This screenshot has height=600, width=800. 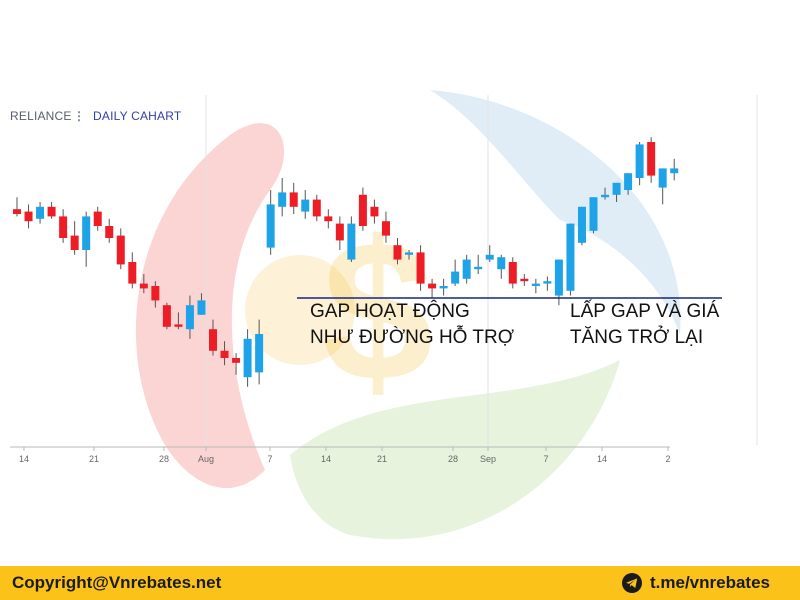 I want to click on annotation-gap-filled-line-1: LẤP GAP VÀ GIÁ, so click(x=645, y=311).